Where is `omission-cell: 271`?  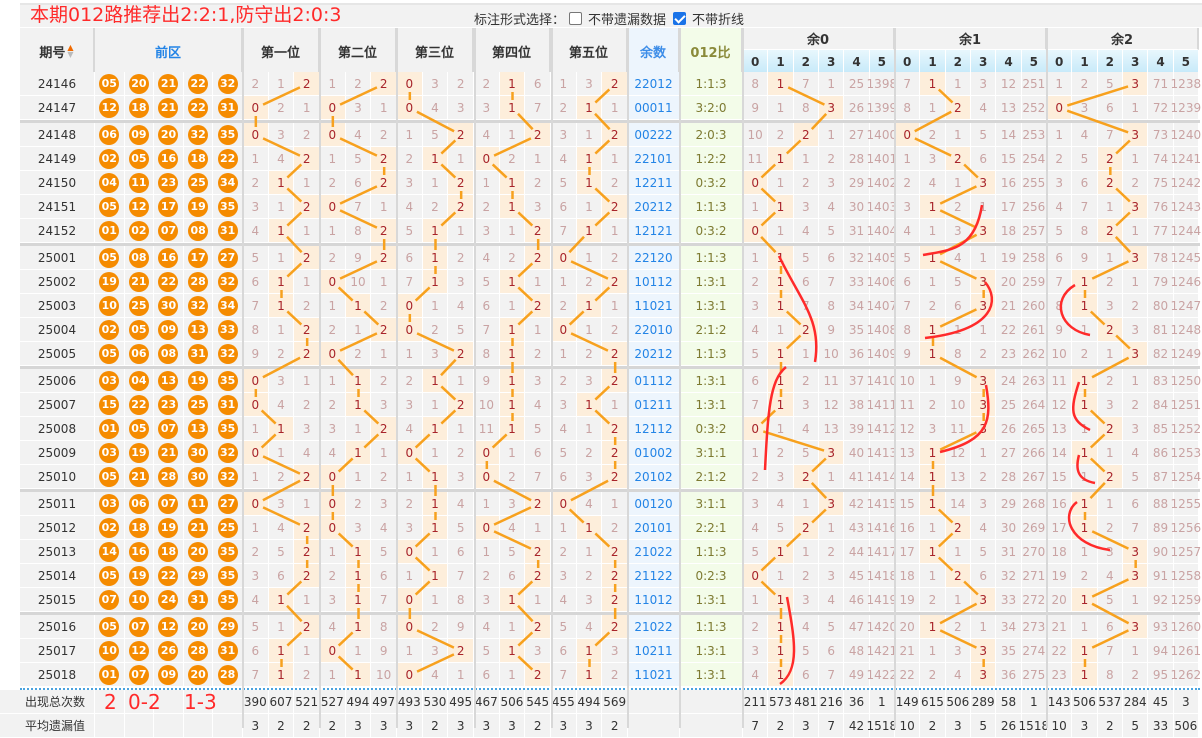
omission-cell: 271 is located at coordinates (1034, 576).